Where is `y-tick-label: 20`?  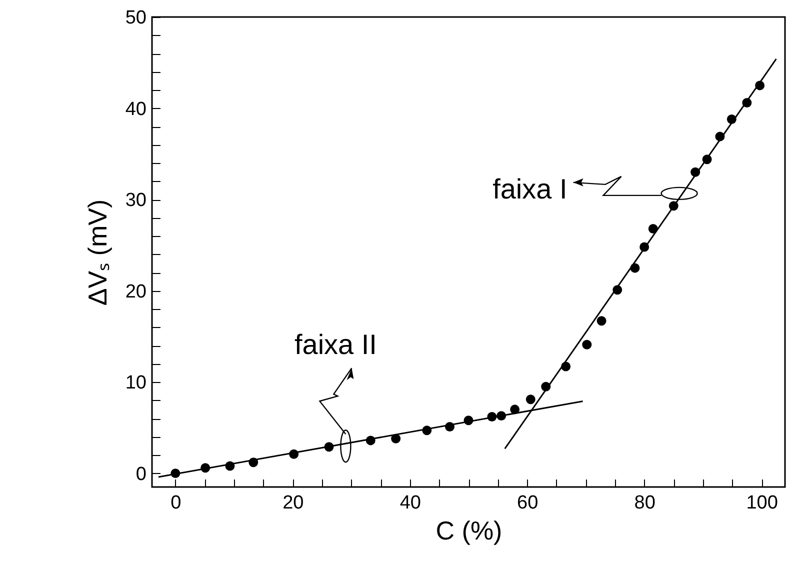
y-tick-label: 20 is located at coordinates (135, 291).